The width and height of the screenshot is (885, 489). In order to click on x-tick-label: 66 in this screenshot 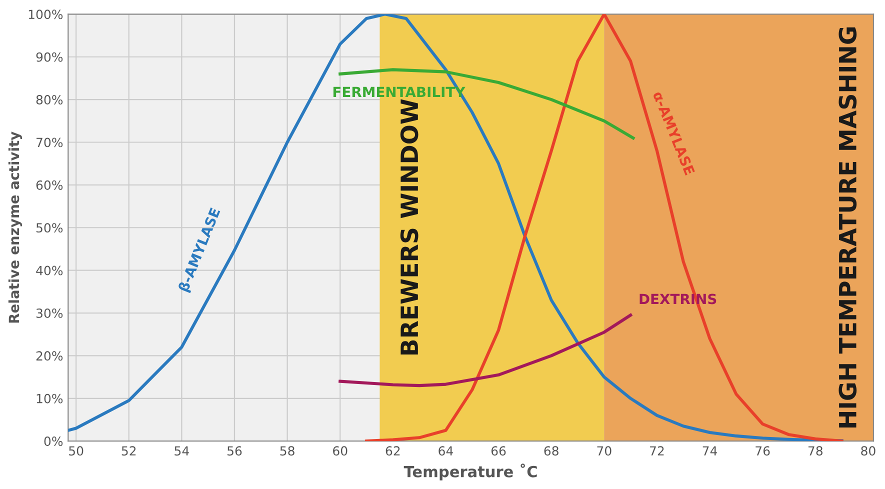, I will do `click(498, 451)`.